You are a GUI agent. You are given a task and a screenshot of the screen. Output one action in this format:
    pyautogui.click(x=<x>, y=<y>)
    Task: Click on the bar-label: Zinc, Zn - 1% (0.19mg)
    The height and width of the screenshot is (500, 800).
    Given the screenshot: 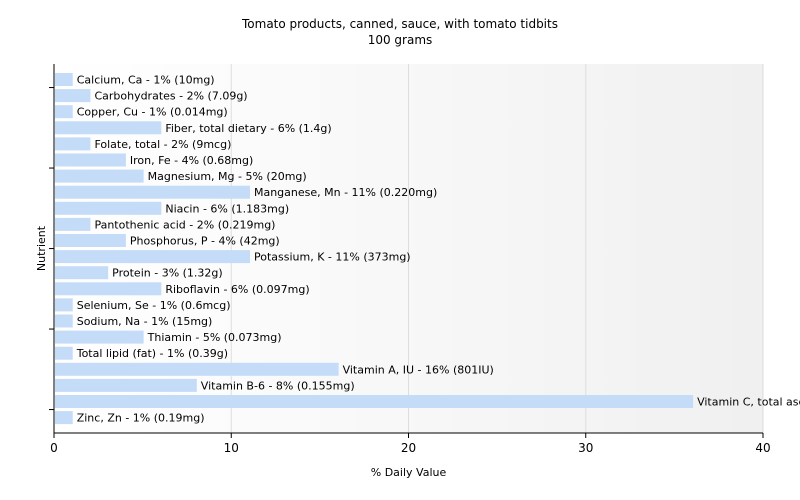 What is the action you would take?
    pyautogui.click(x=141, y=418)
    